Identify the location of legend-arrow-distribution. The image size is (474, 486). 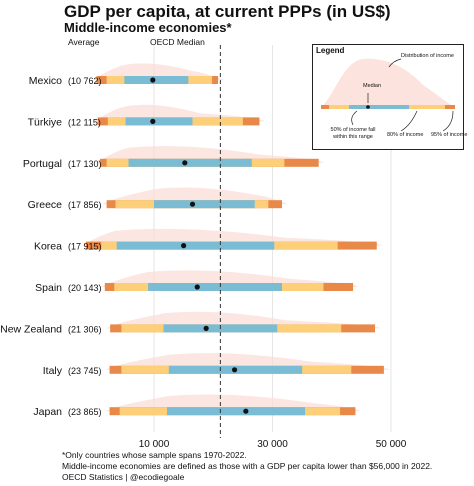
(395, 63).